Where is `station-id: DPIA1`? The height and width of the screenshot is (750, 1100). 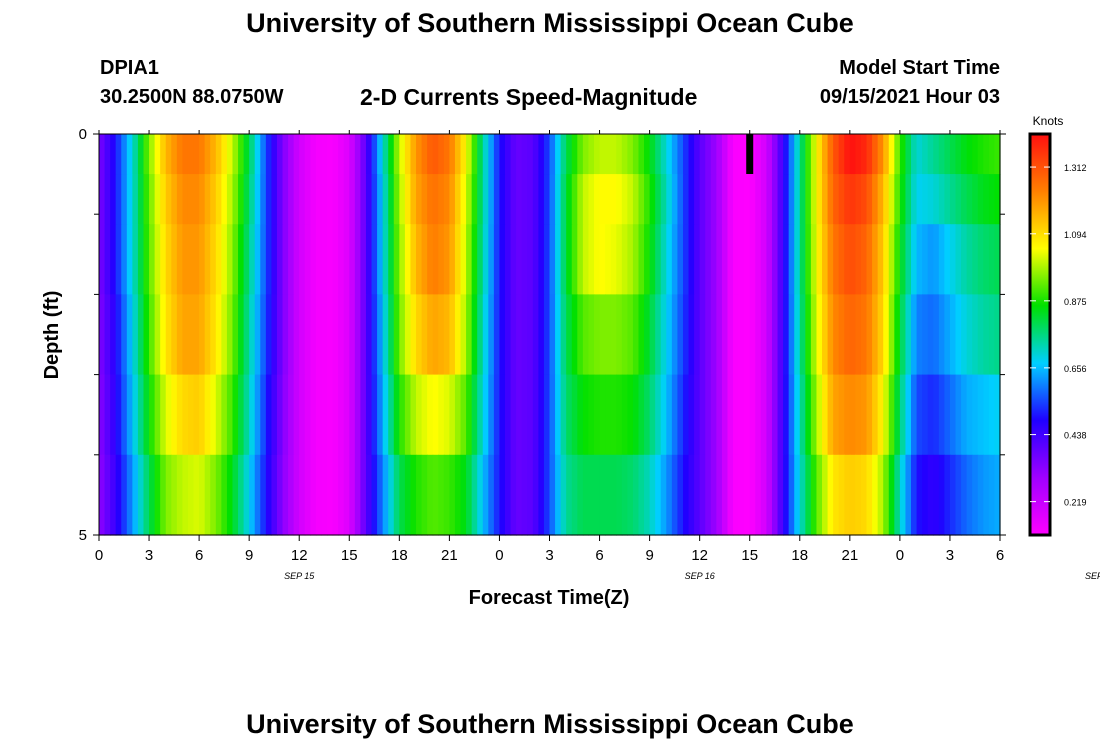 station-id: DPIA1 is located at coordinates (129, 68).